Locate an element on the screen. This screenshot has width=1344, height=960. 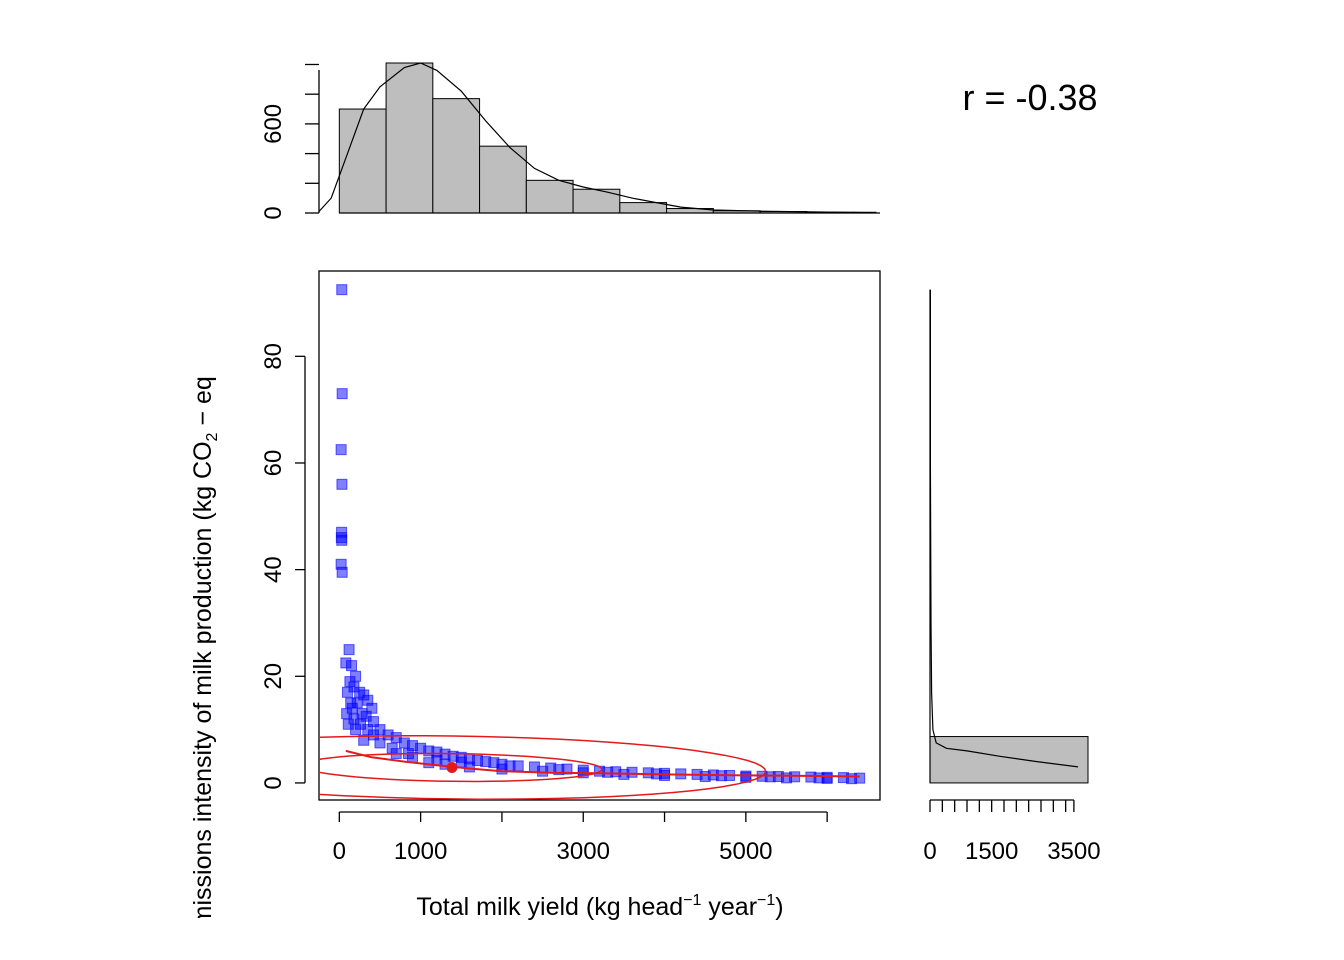
ellipse-overlays is located at coordinates (589, 767).